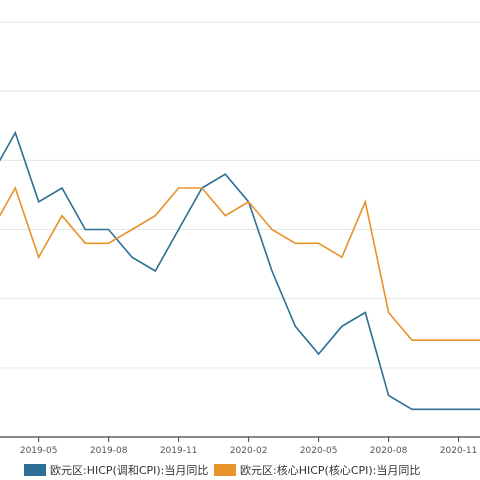 The height and width of the screenshot is (480, 480). Describe the element at coordinates (179, 451) in the screenshot. I see `x-tick-label: 2019-11` at that location.